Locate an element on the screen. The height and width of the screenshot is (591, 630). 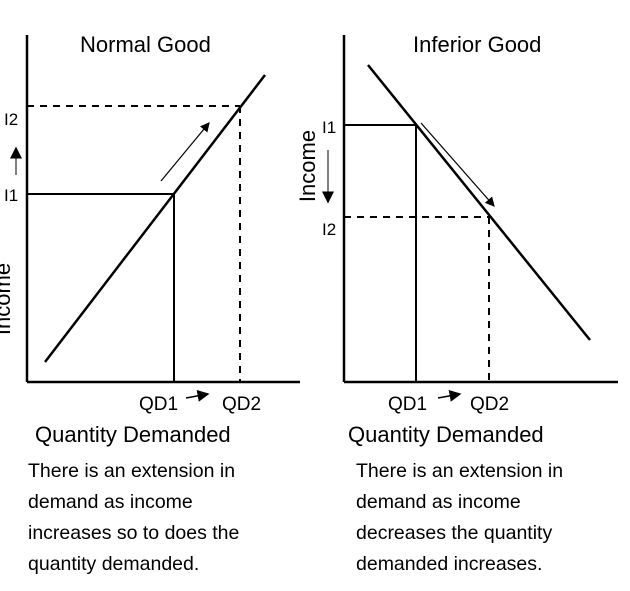
inferior-good-tick-qd1: QD1 is located at coordinates (408, 404).